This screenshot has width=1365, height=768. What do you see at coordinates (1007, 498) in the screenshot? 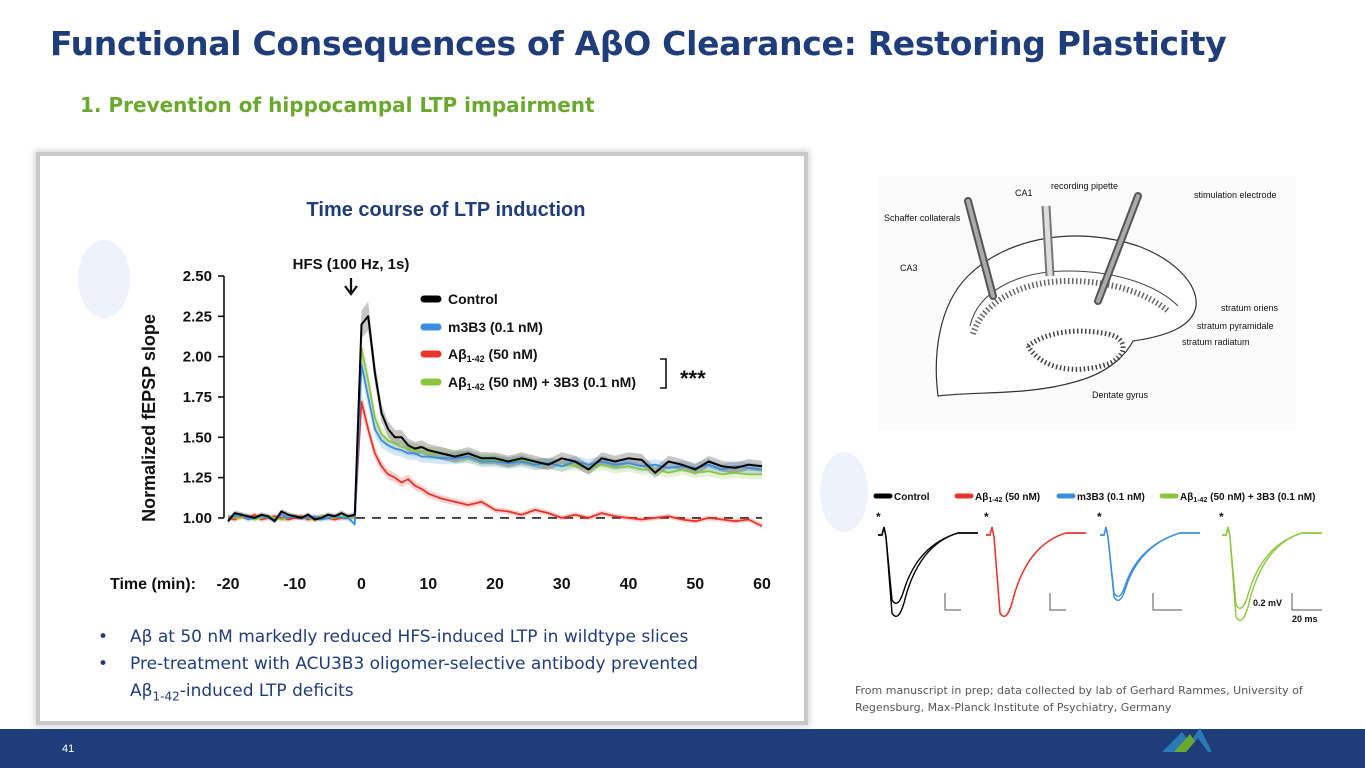
I see `trace-legend-abeta: Aβ1-42 (50 nM)` at bounding box center [1007, 498].